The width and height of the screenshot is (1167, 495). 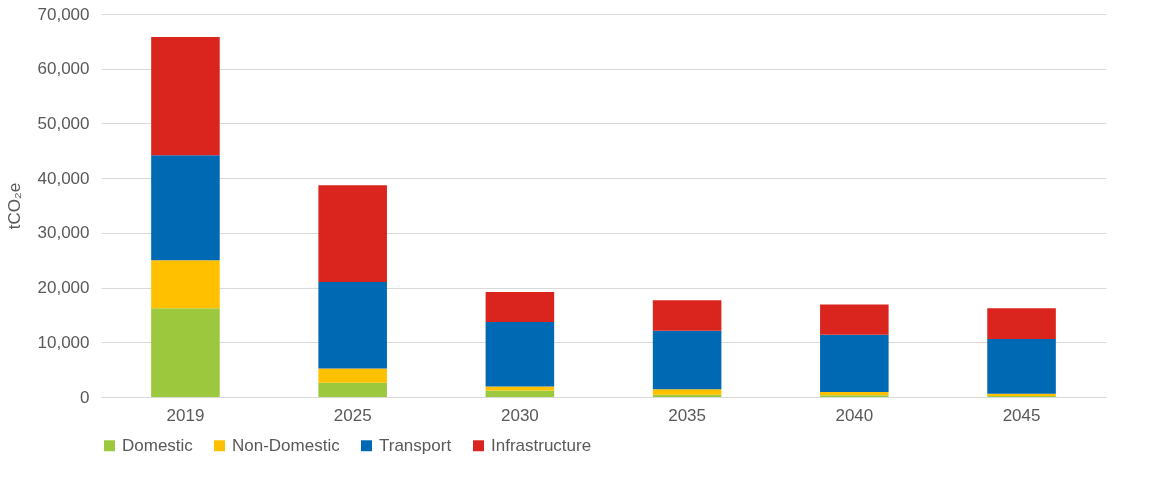 I want to click on y-axis-title: tCO₂e, so click(x=14, y=206).